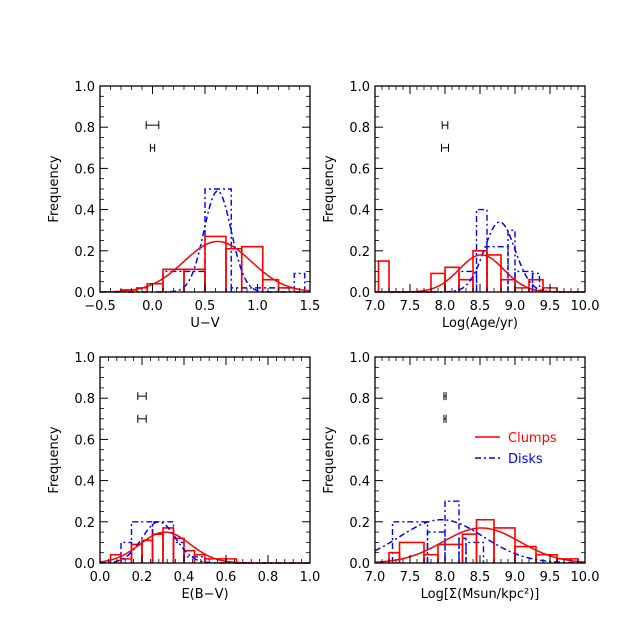 The width and height of the screenshot is (630, 630). Describe the element at coordinates (532, 438) in the screenshot. I see `legend-label-clumps: Clumps` at that location.